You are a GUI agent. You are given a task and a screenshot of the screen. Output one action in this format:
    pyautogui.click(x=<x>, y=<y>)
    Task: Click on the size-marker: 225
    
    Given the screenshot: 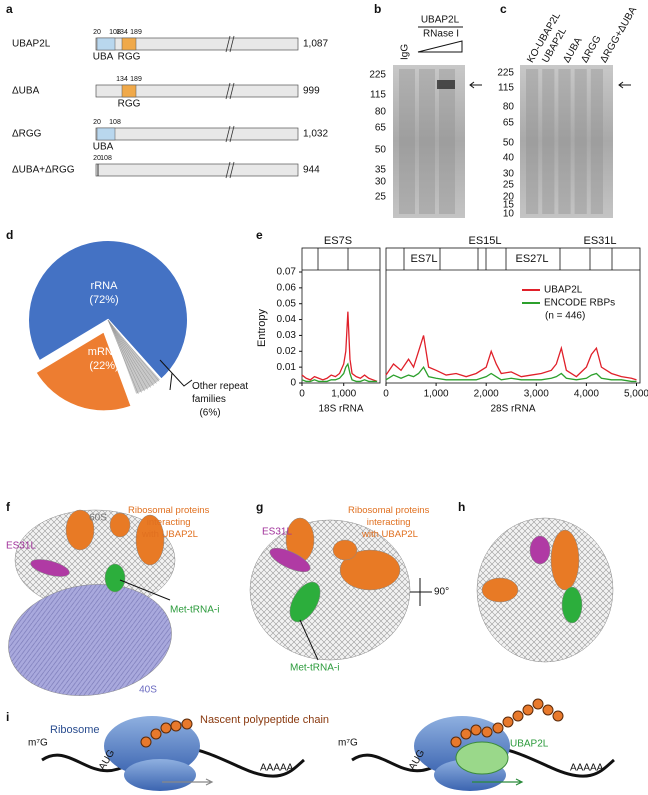 What is the action you would take?
    pyautogui.click(x=505, y=73)
    